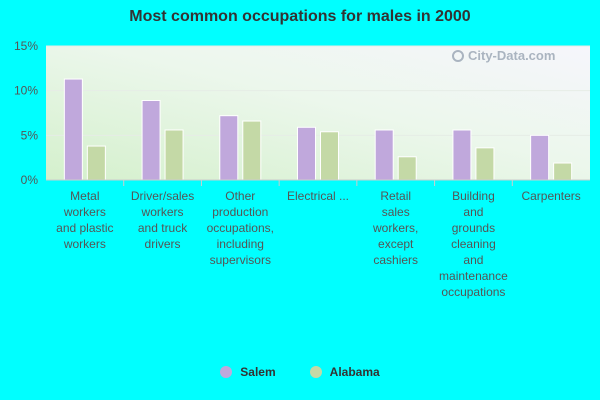 The height and width of the screenshot is (400, 600). I want to click on x-category-label-line: including, so click(240, 244).